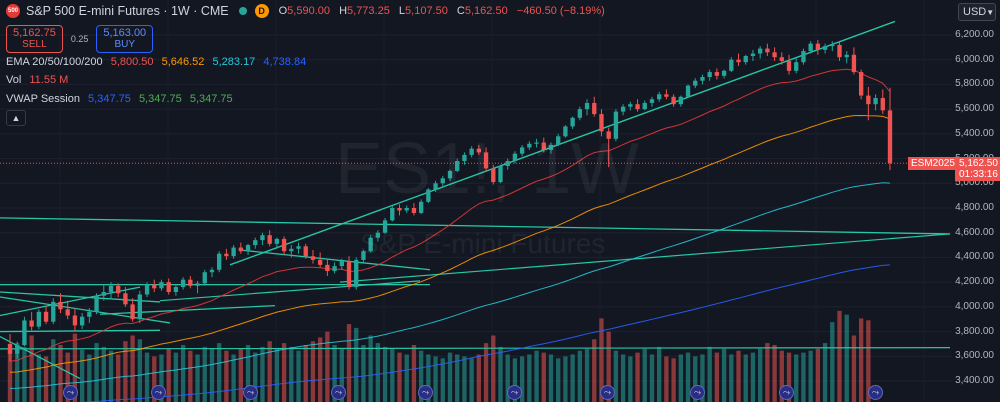 This screenshot has width=1000, height=402. Describe the element at coordinates (560, 11) in the screenshot. I see `change-value: −460.50 (−8.19%)` at that location.